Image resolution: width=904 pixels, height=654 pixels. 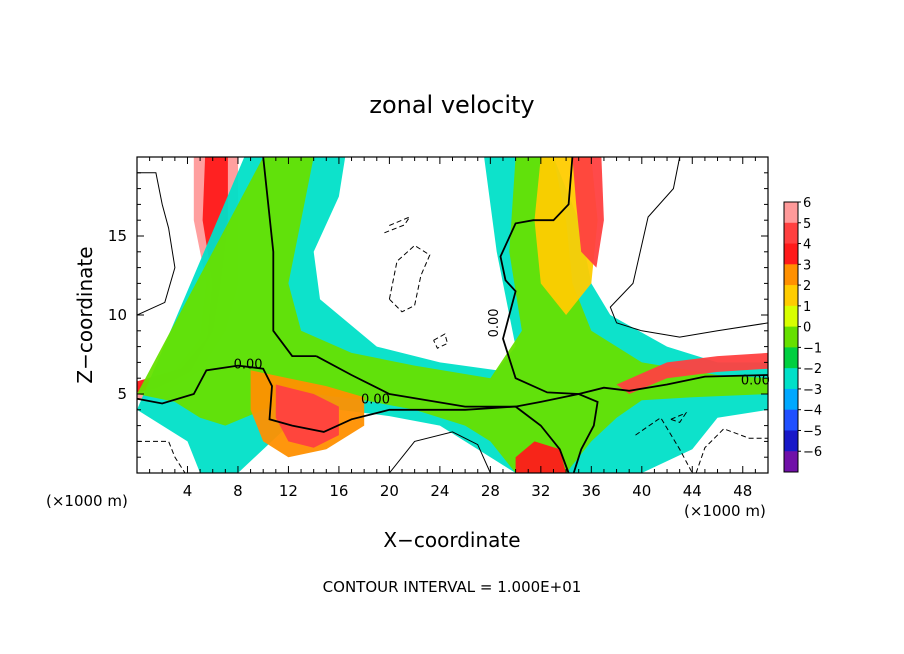 I want to click on x-tick-label: 44, so click(x=692, y=491).